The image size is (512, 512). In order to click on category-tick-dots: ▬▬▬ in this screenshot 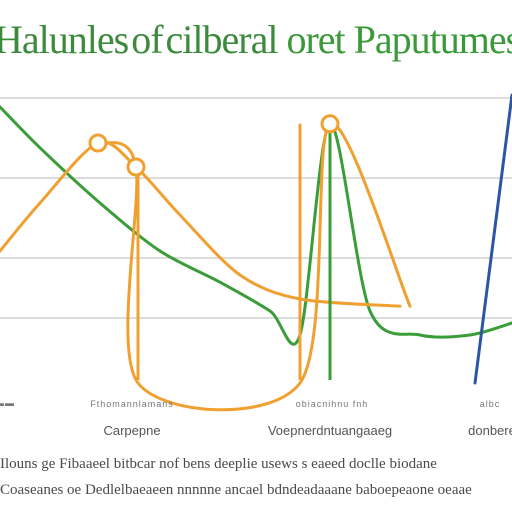, I will do `click(7, 403)`.